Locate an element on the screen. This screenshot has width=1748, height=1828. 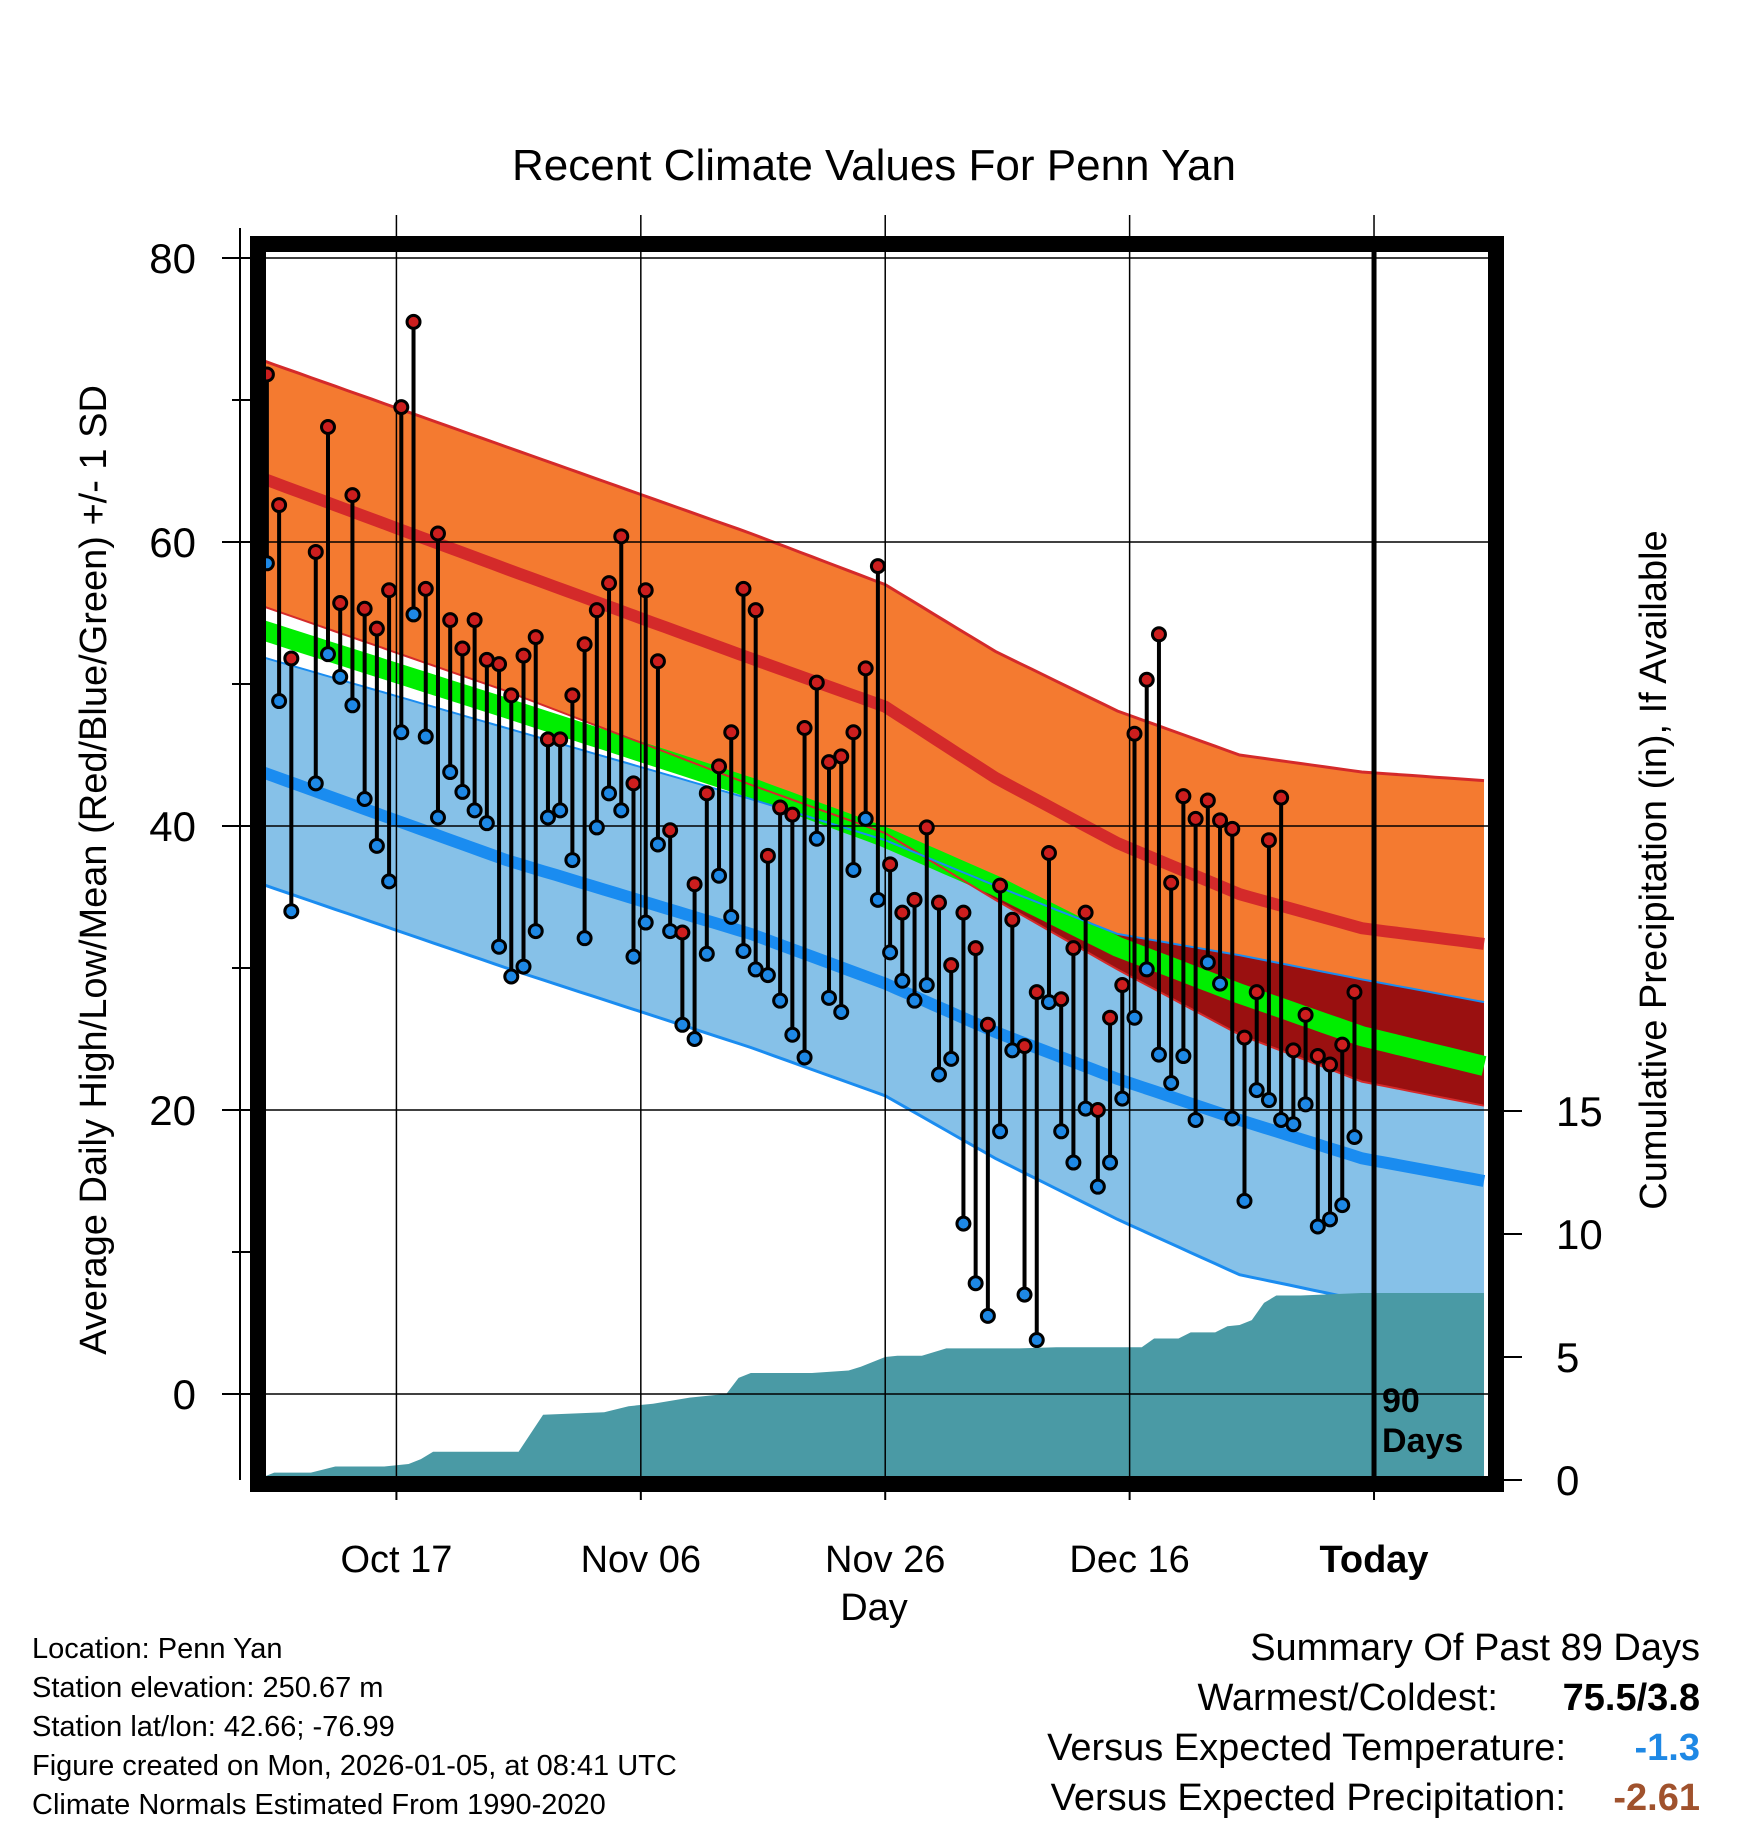
y-tick-label: 0 is located at coordinates (184, 1394).